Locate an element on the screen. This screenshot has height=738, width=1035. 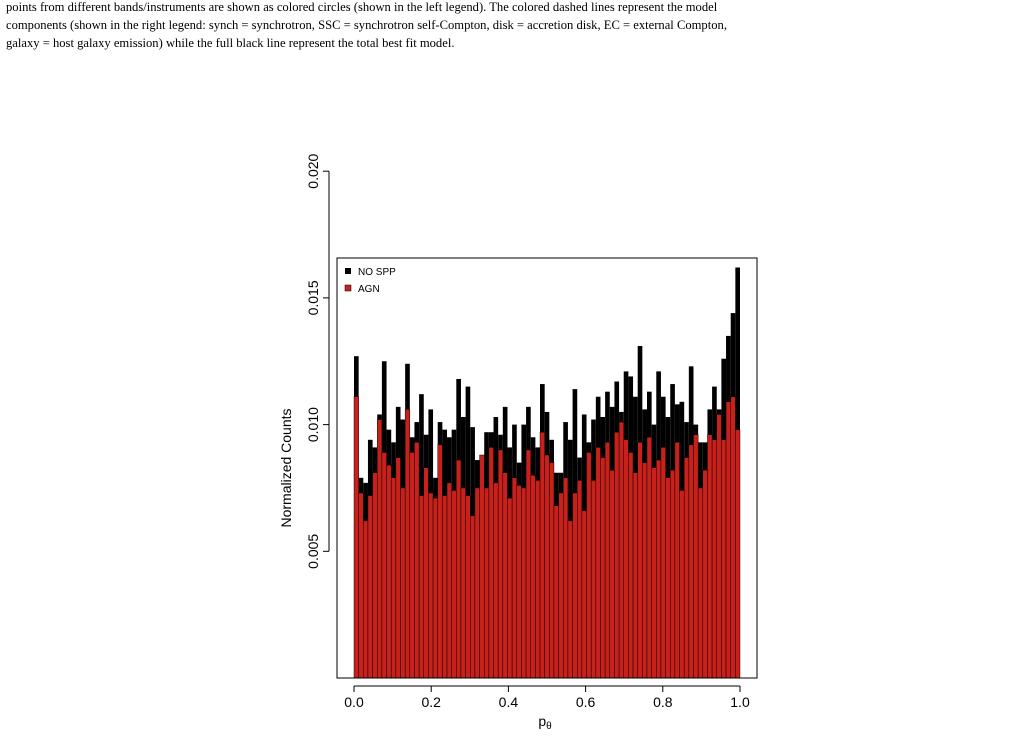
y-axis: 0.005 0.010 0.015 0.020 is located at coordinates (317, 361).